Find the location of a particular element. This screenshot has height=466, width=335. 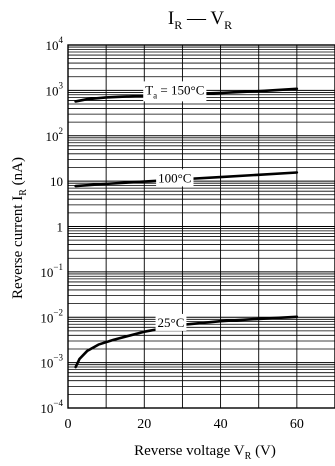

chart-title: IR — VR is located at coordinates (200, 20).